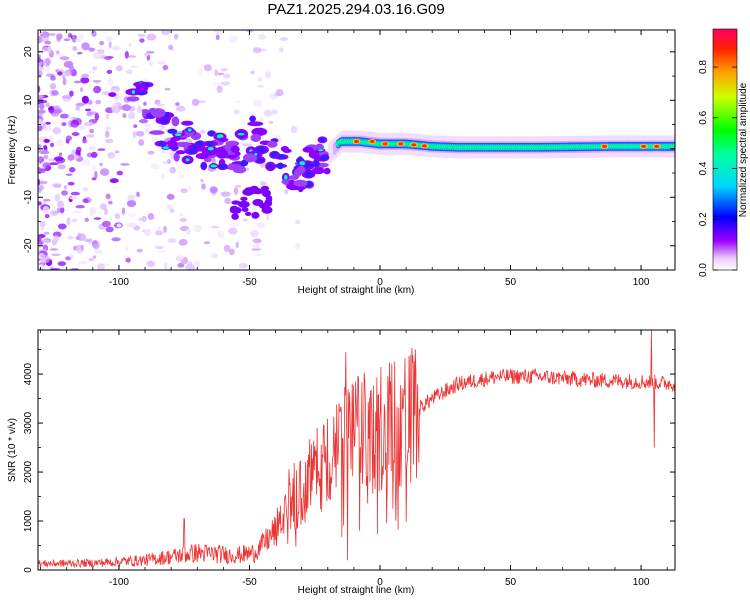 This screenshot has height=600, width=750. I want to click on colorbar-gradient, so click(725, 149).